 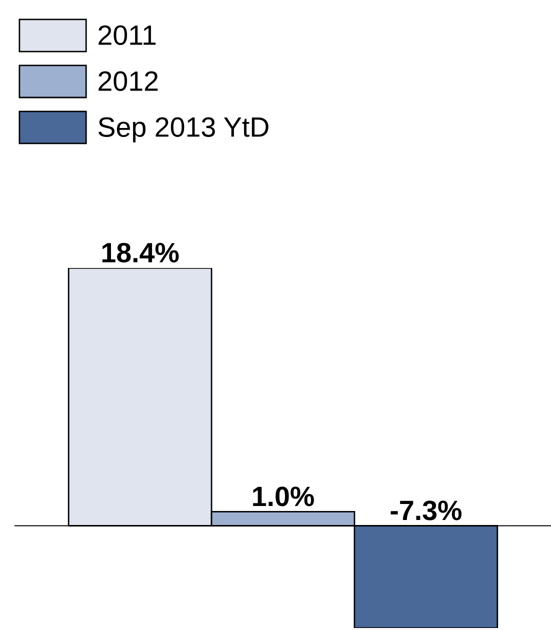 What do you see at coordinates (283, 496) in the screenshot?
I see `data-label: 1.0%` at bounding box center [283, 496].